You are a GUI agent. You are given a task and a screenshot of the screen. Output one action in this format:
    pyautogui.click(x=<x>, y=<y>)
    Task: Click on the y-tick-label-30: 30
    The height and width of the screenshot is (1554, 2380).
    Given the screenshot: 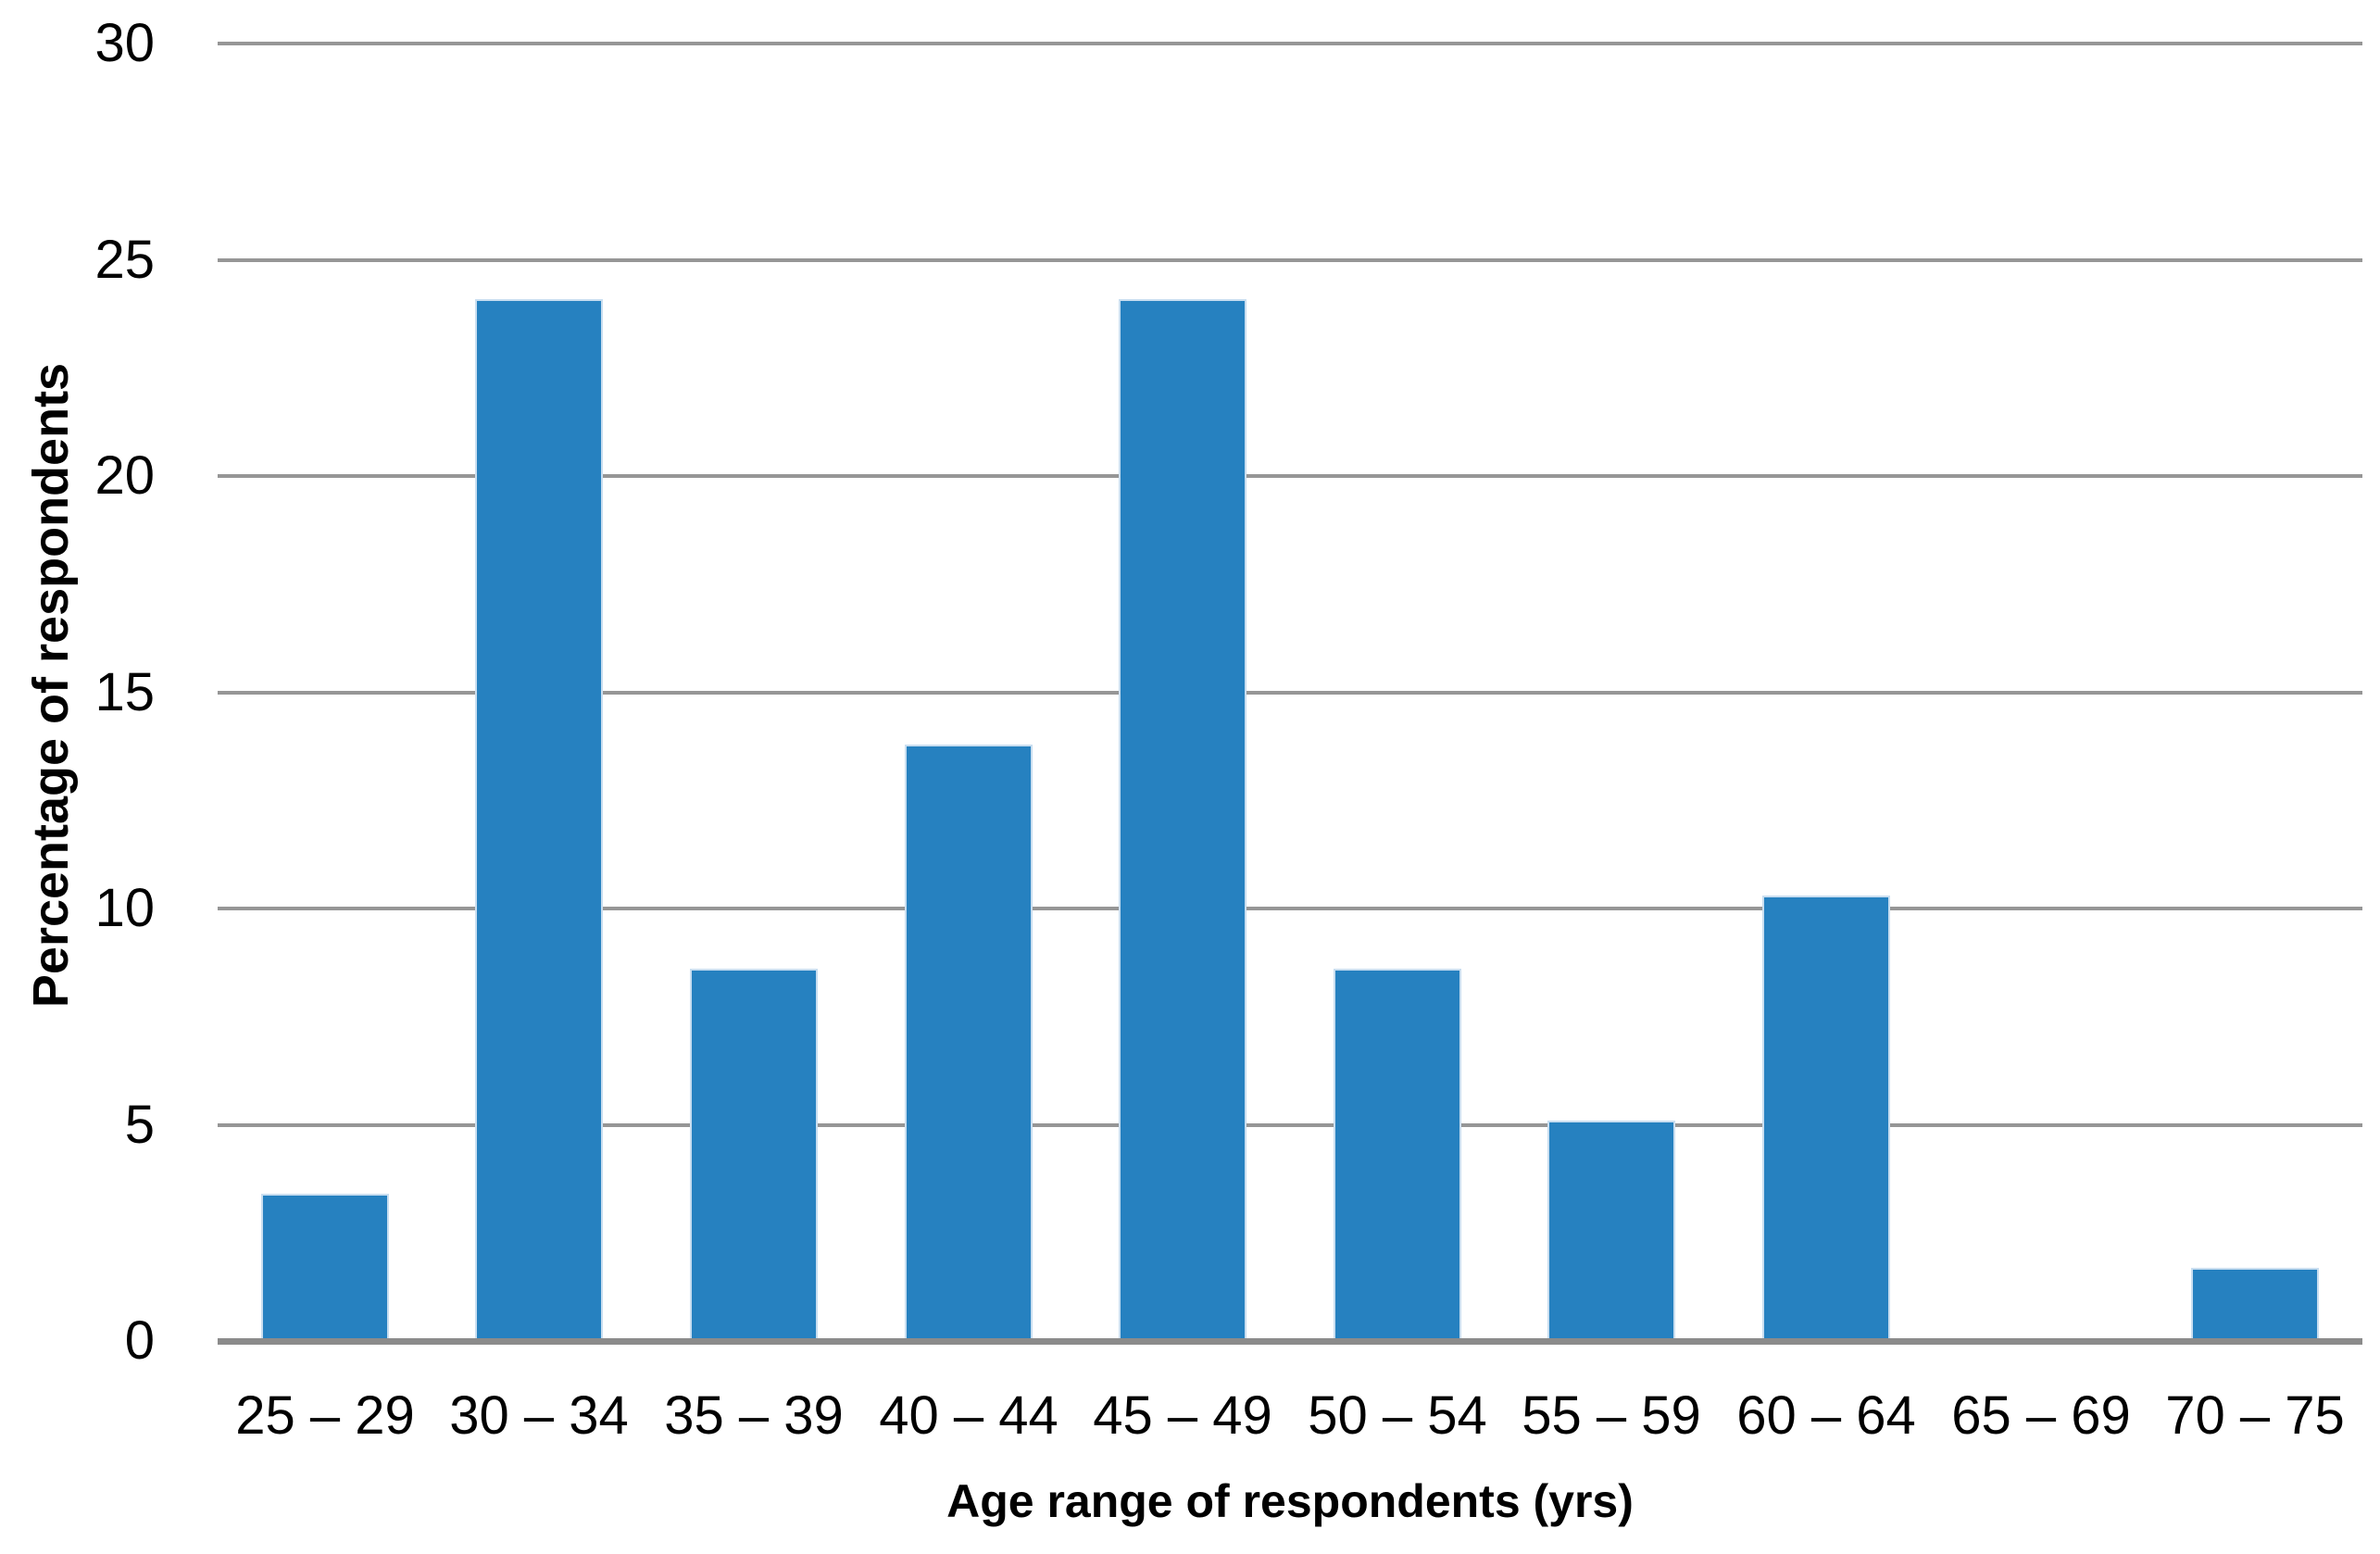 What is the action you would take?
    pyautogui.click(x=124, y=43)
    